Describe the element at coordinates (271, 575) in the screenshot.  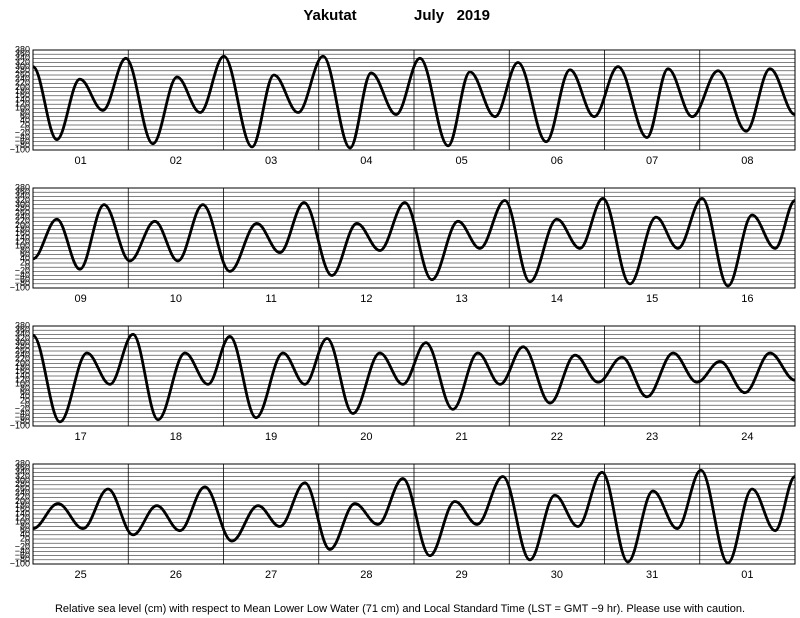
I see `day-label: 27` at that location.